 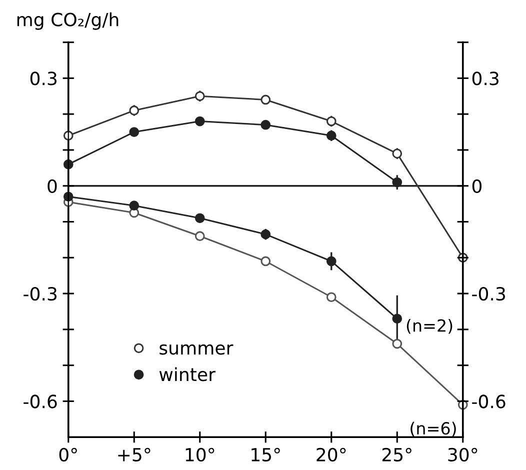 I want to click on y-axis-title: mg CO₂/g/h, so click(x=67, y=21).